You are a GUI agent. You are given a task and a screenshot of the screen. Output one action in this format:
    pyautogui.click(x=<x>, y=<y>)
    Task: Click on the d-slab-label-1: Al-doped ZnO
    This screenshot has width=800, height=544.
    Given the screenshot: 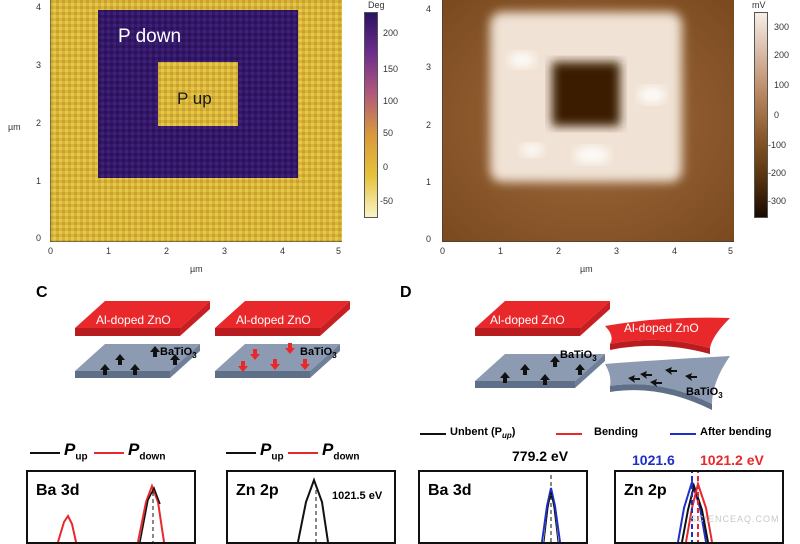 What is the action you would take?
    pyautogui.click(x=527, y=320)
    